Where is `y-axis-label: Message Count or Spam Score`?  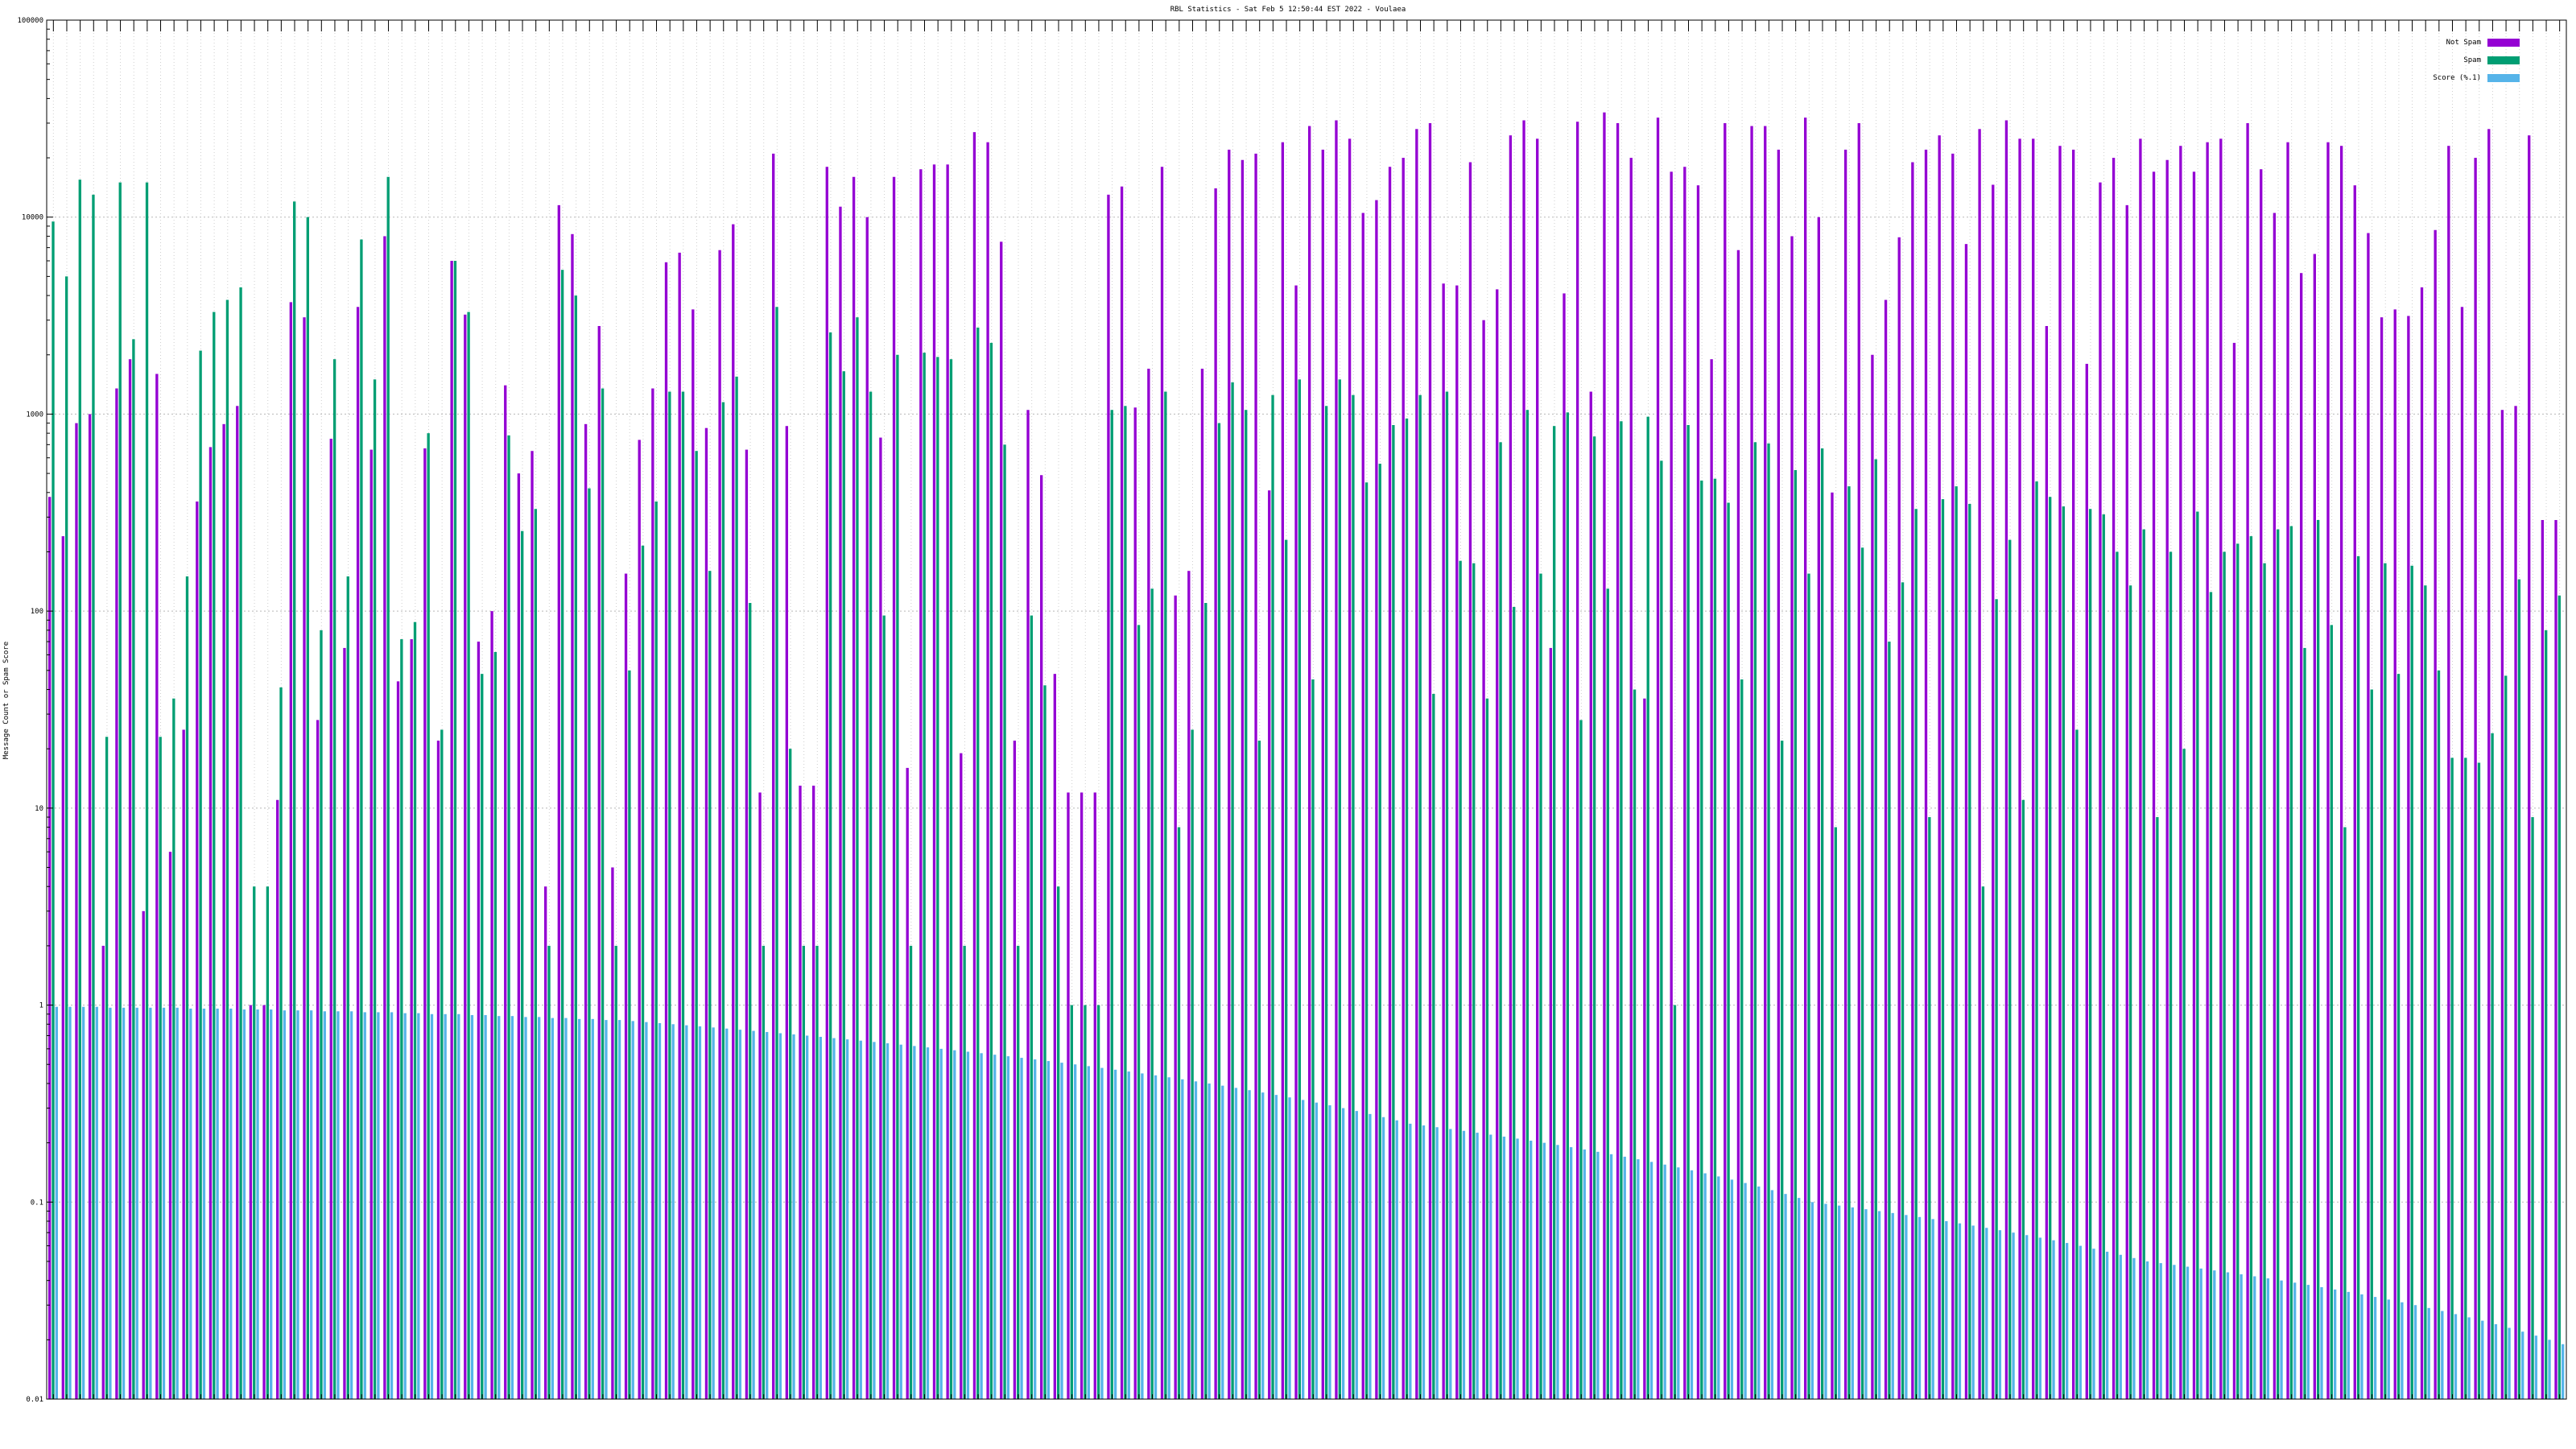 y-axis-label: Message Count or Spam Score is located at coordinates (6, 700).